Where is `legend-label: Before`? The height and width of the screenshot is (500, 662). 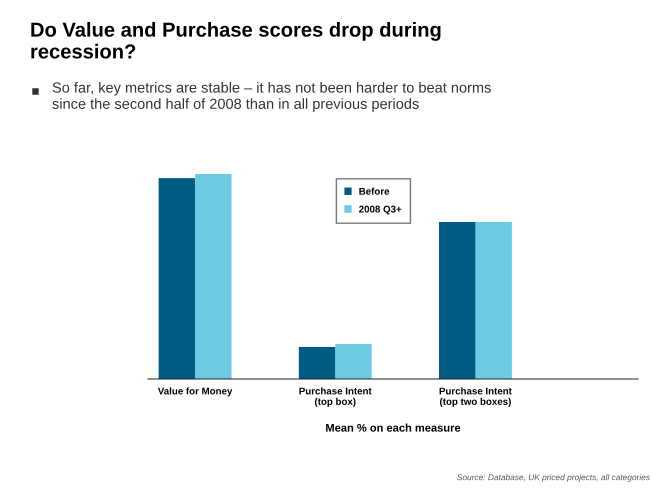
legend-label: Before is located at coordinates (374, 191).